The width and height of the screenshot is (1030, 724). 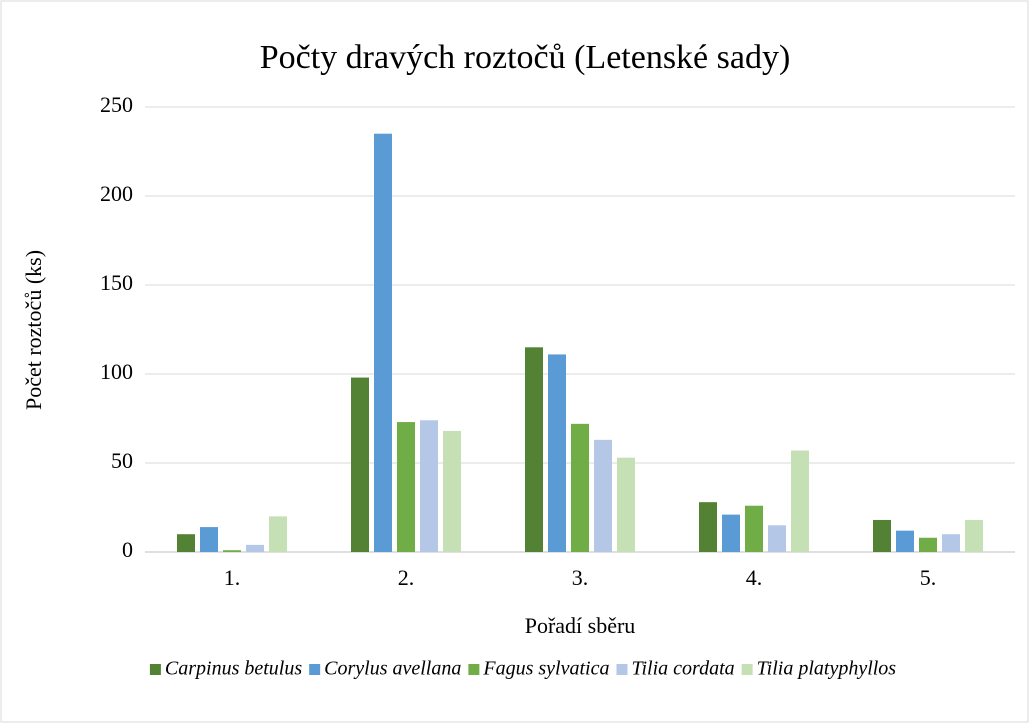 What do you see at coordinates (580, 625) in the screenshot?
I see `x-axis-label: Pořadí sběru` at bounding box center [580, 625].